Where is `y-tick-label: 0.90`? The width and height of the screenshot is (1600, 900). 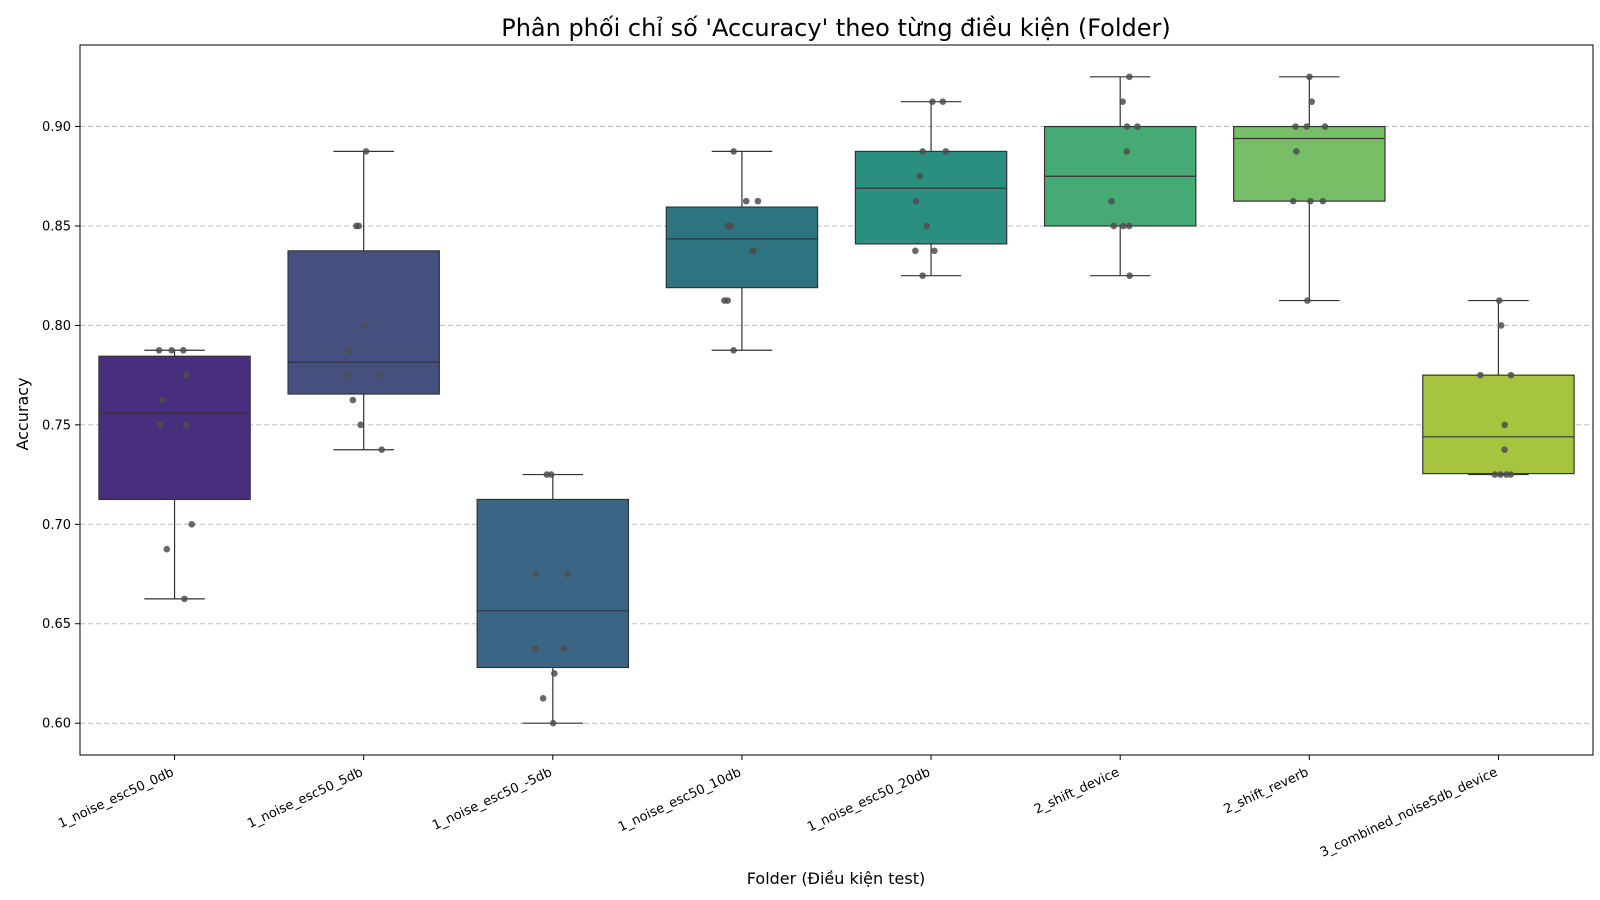
y-tick-label: 0.90 is located at coordinates (56, 127).